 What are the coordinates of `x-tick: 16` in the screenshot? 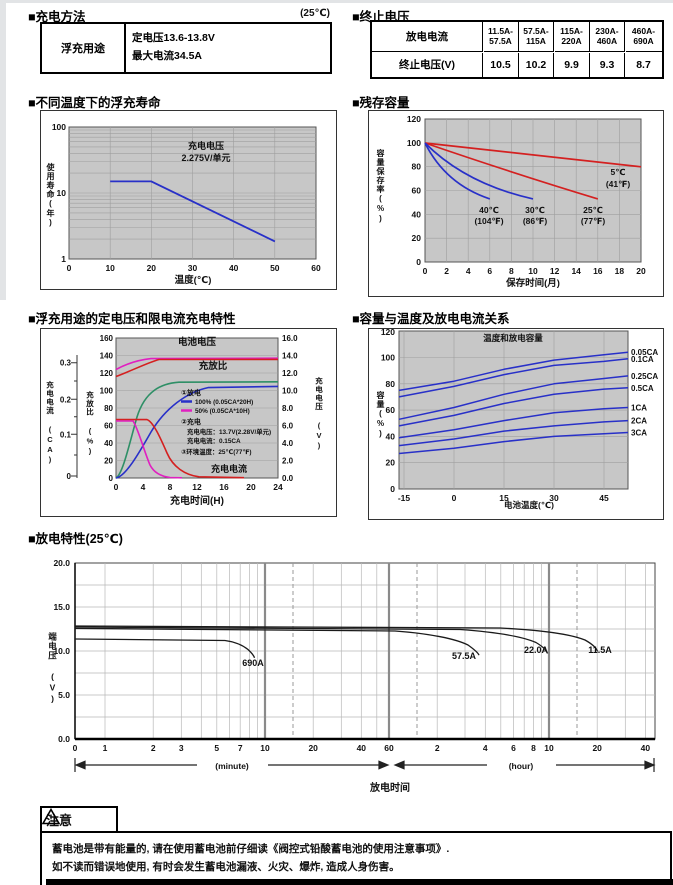 It's located at (224, 487).